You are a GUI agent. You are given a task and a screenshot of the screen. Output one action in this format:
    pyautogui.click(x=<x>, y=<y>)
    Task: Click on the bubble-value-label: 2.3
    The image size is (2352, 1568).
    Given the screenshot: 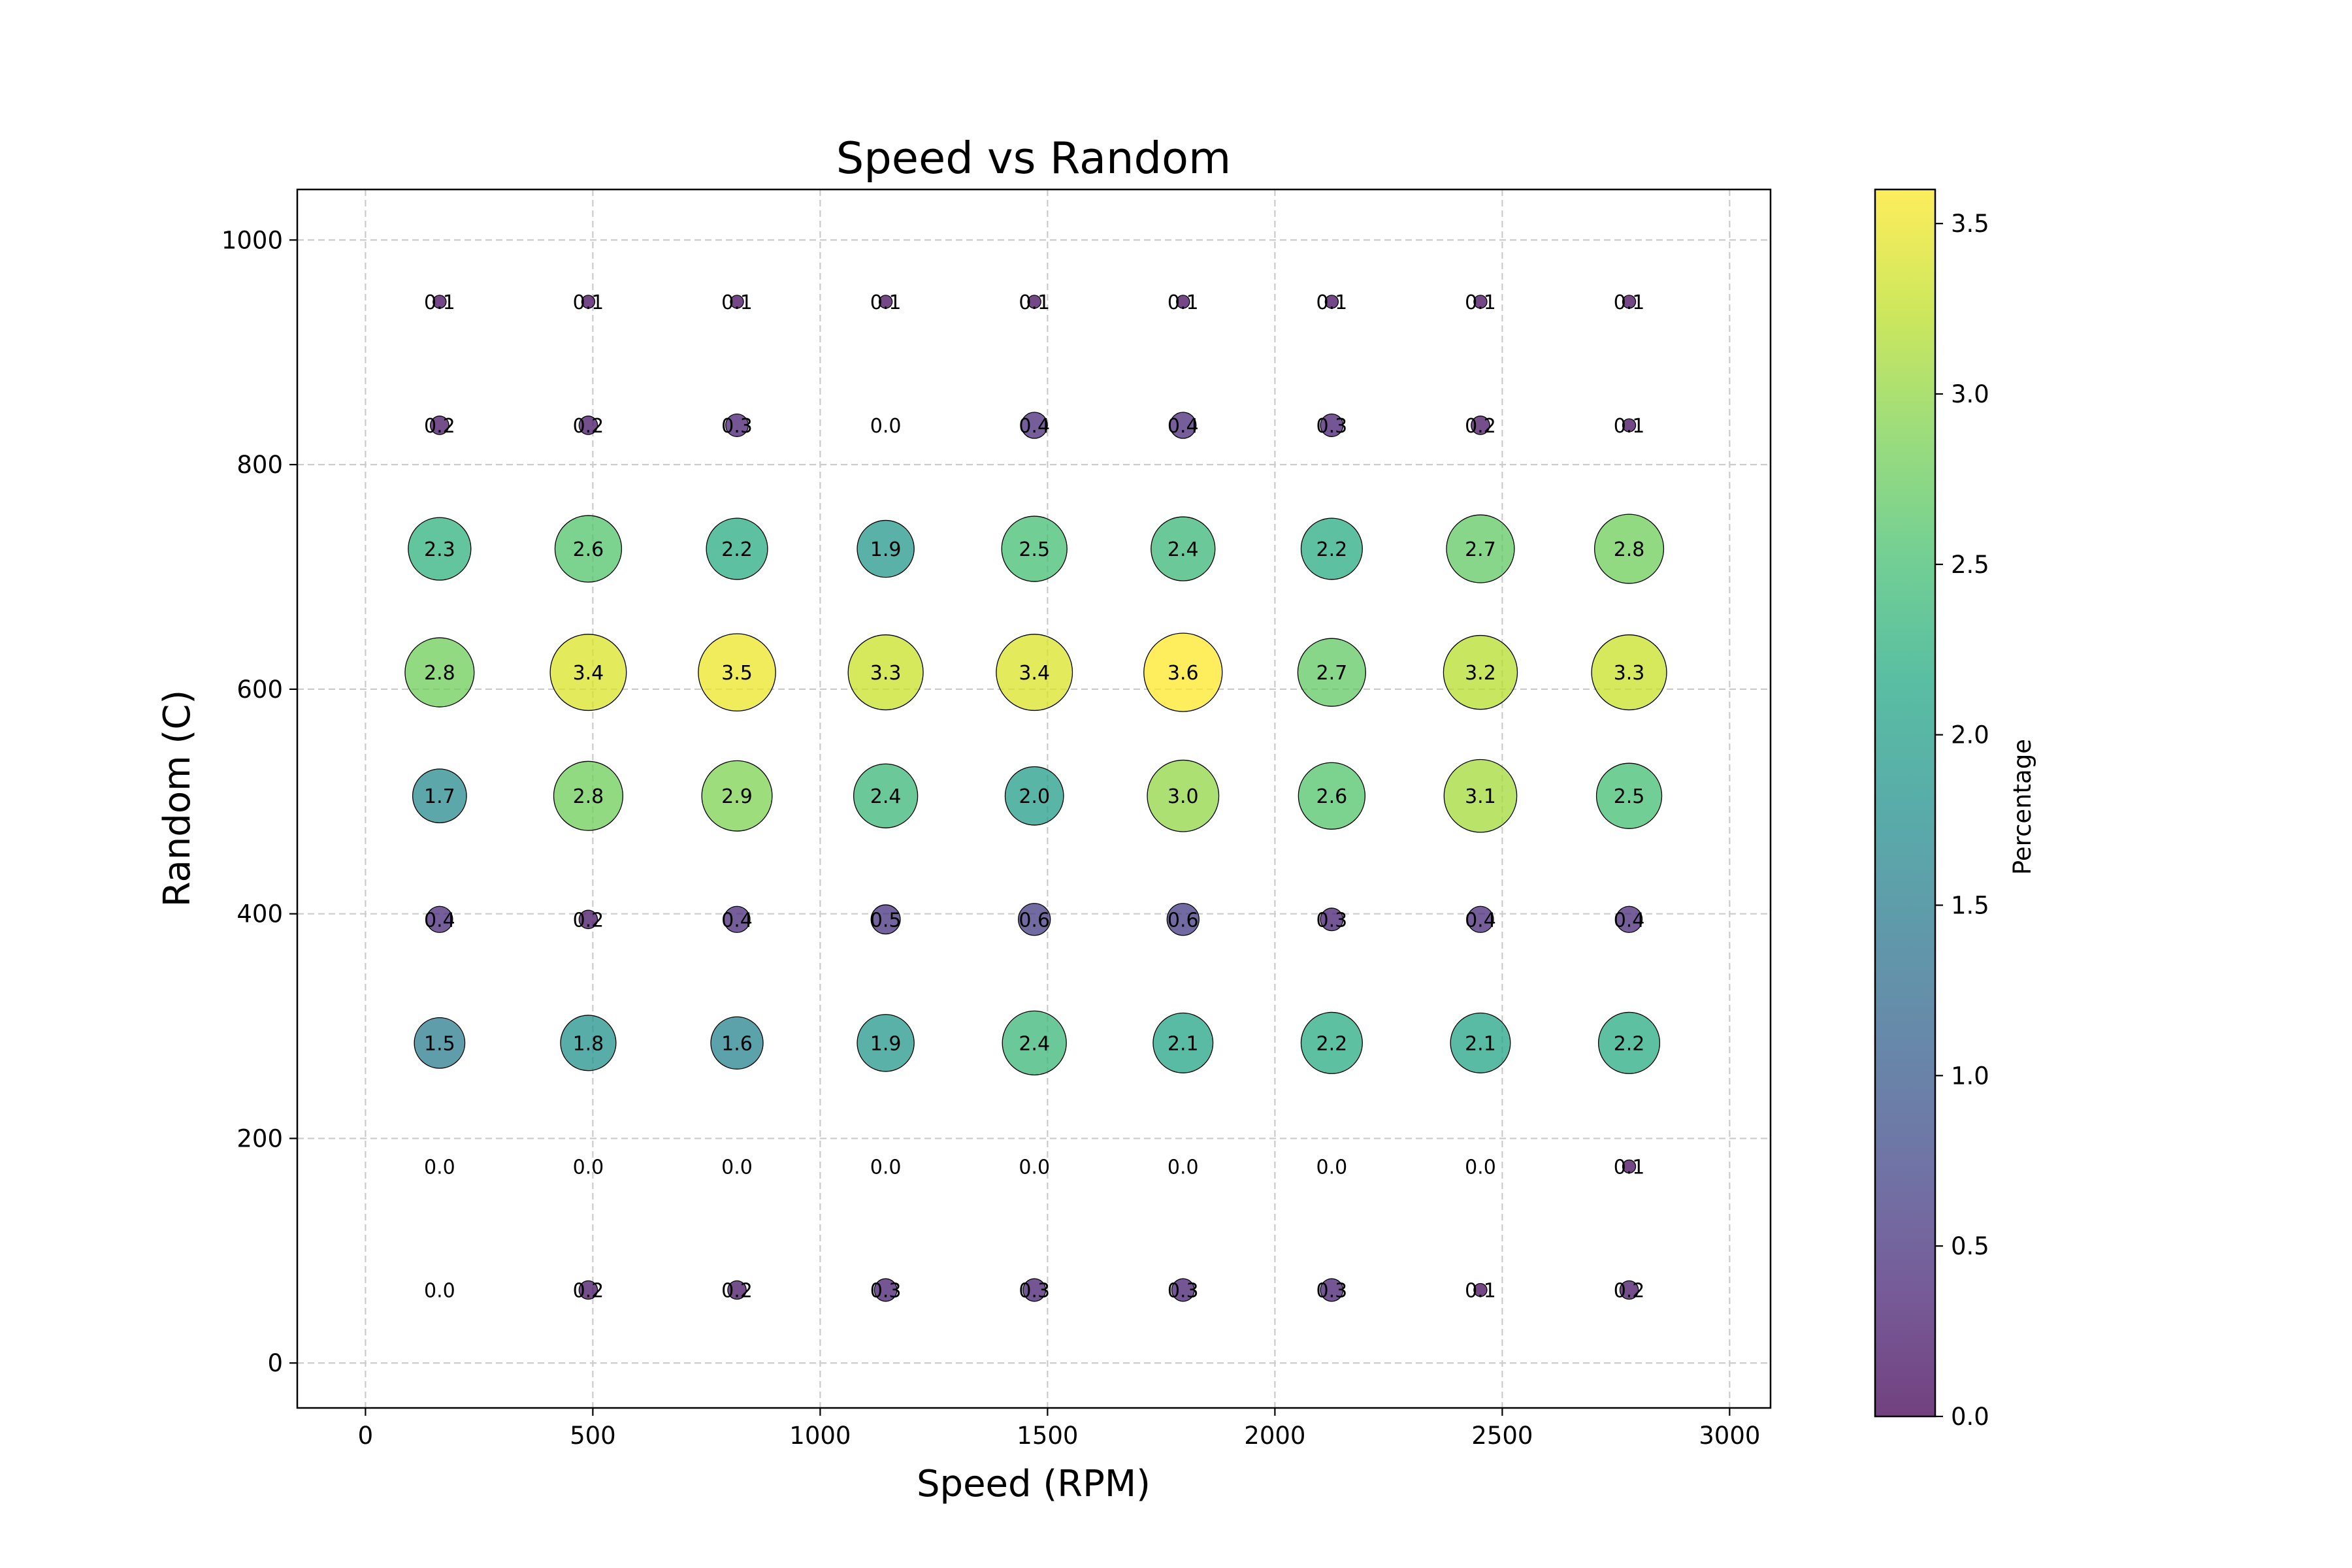 What is the action you would take?
    pyautogui.click(x=439, y=549)
    